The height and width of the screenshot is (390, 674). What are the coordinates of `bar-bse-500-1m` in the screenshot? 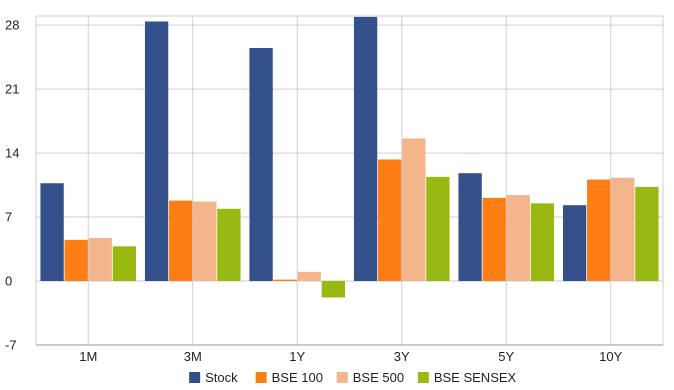 It's located at (100, 260).